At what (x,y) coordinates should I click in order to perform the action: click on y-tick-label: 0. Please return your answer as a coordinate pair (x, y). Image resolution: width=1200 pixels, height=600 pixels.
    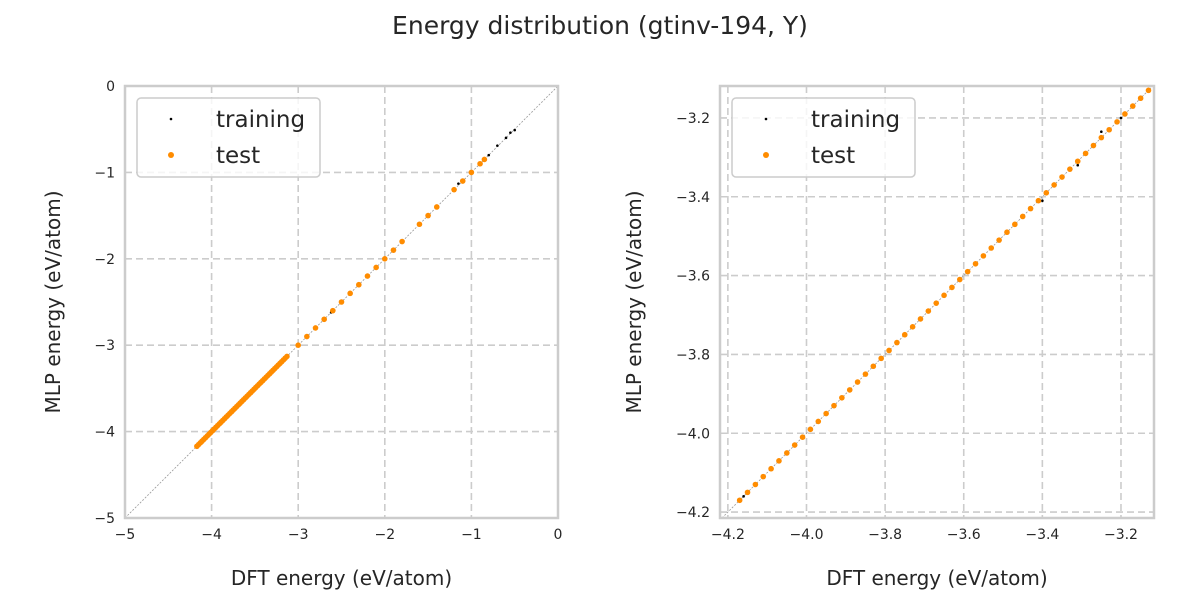
    Looking at the image, I should click on (110, 87).